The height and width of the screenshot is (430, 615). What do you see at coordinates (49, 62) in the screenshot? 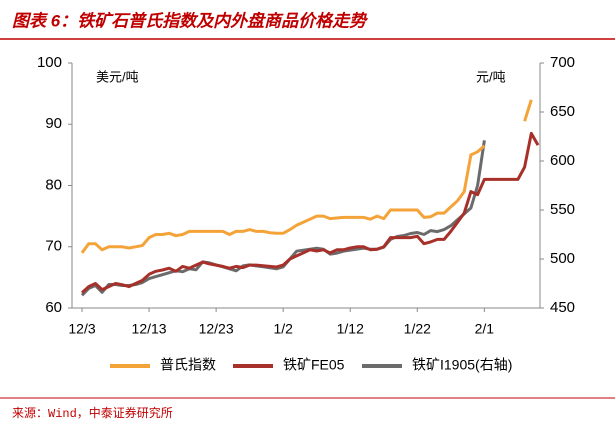
I see `y-tick-label: 100` at bounding box center [49, 62].